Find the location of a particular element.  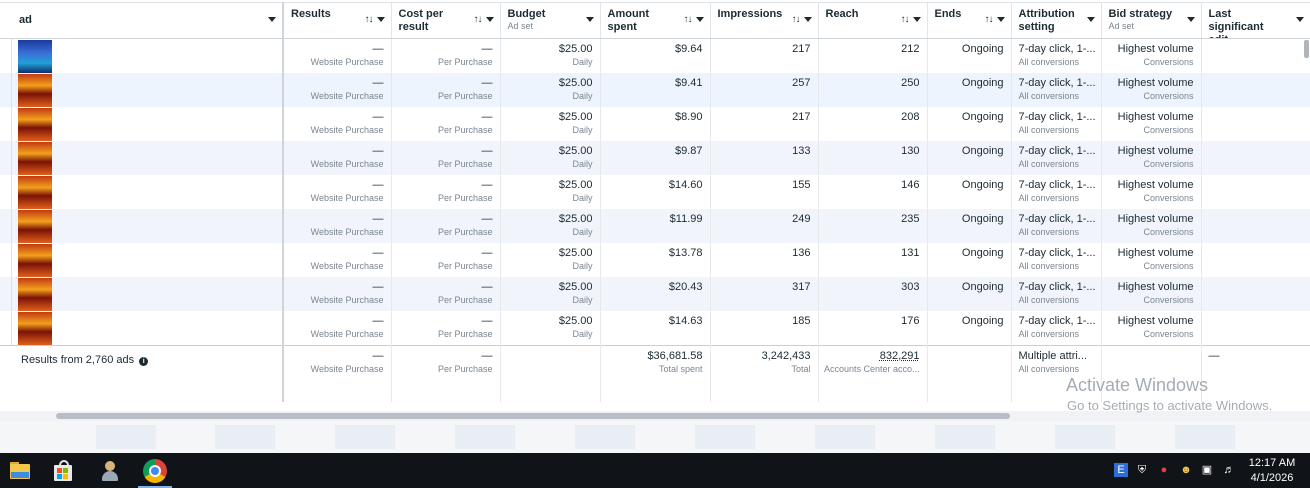

column-header-label: Bid strategy is located at coordinates (1140, 14).